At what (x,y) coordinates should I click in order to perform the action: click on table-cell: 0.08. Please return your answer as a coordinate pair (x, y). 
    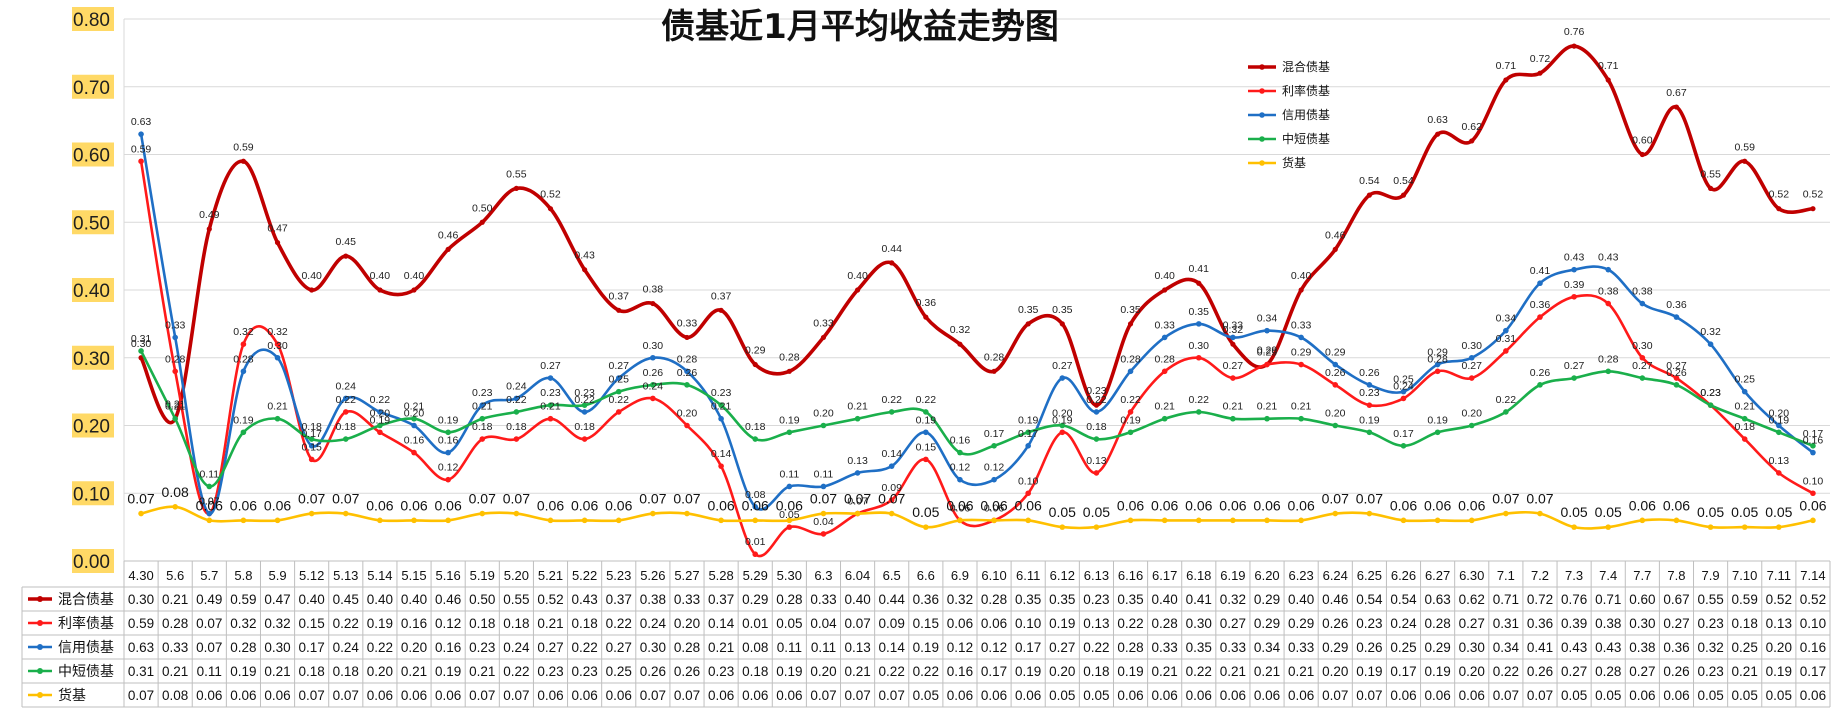
    Looking at the image, I should click on (755, 647).